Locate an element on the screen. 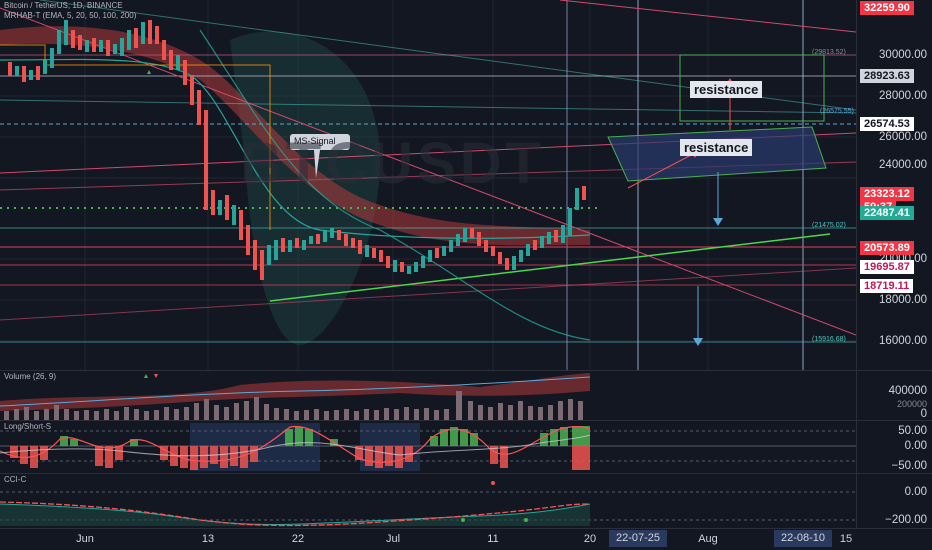 Image resolution: width=932 pixels, height=550 pixels. indicator-title: MRHAB-T (EMA, 5, 20, 50, 100, 200) is located at coordinates (70, 15).